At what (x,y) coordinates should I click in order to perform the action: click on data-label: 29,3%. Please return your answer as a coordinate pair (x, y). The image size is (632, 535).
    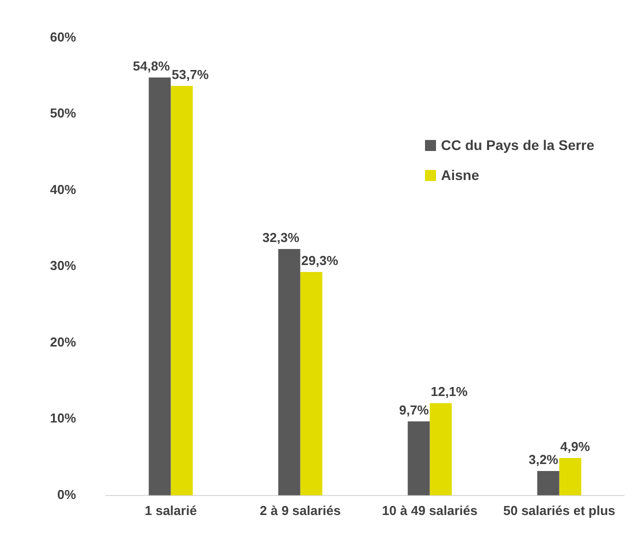
    Looking at the image, I should click on (320, 260).